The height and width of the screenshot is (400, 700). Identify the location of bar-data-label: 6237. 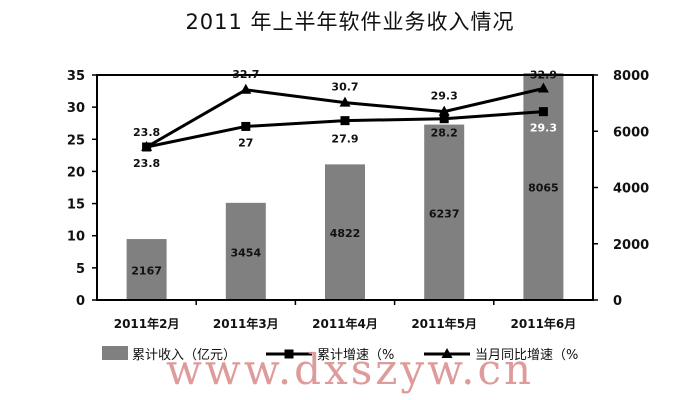
(444, 213).